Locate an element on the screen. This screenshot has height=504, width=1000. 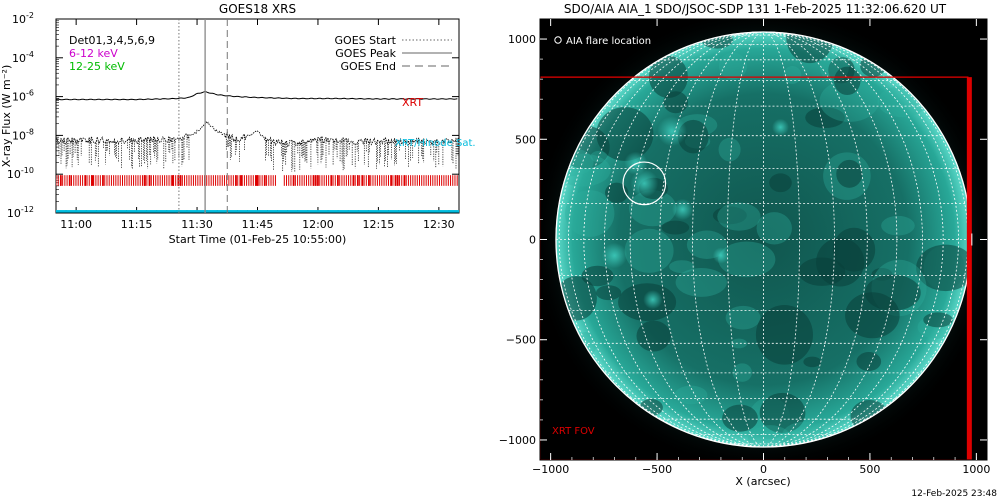
goes-x-tick-label: 12:15 is located at coordinates (379, 224).